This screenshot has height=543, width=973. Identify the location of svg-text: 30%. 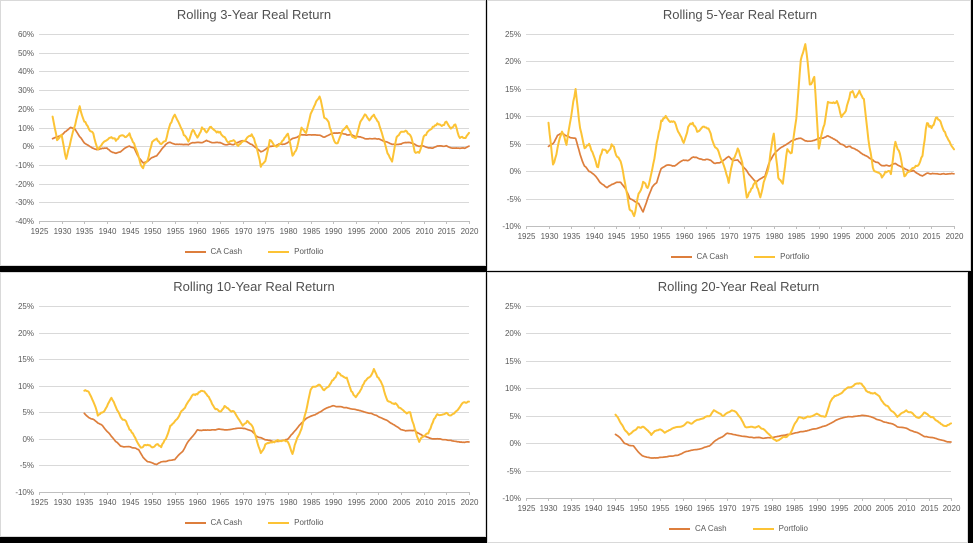
(26, 90).